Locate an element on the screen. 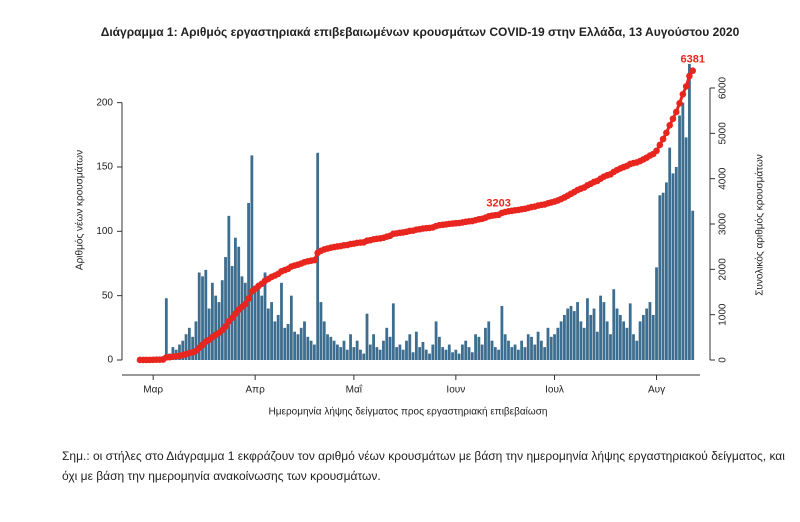  x-tick-label: Αυγ is located at coordinates (656, 390).